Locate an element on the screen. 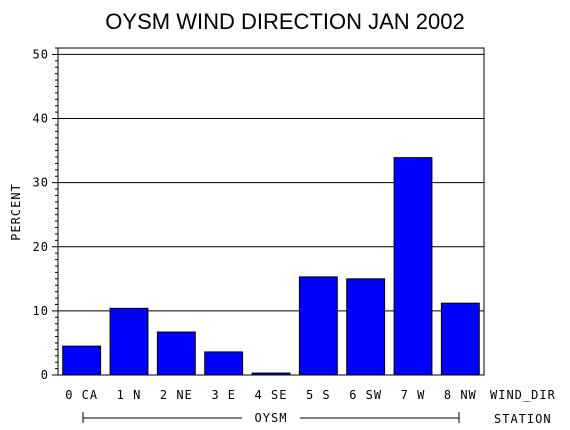 This screenshot has height=430, width=570. y-axis-label: PERCENT is located at coordinates (16, 212).